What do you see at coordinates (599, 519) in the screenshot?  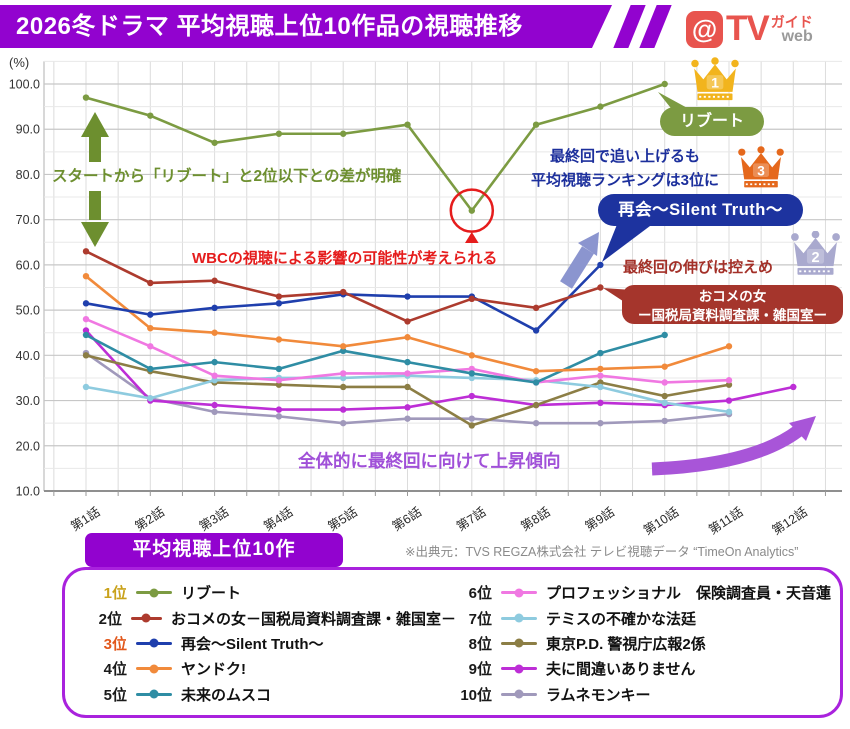 I see `x-tick-label: 第9話` at bounding box center [599, 519].